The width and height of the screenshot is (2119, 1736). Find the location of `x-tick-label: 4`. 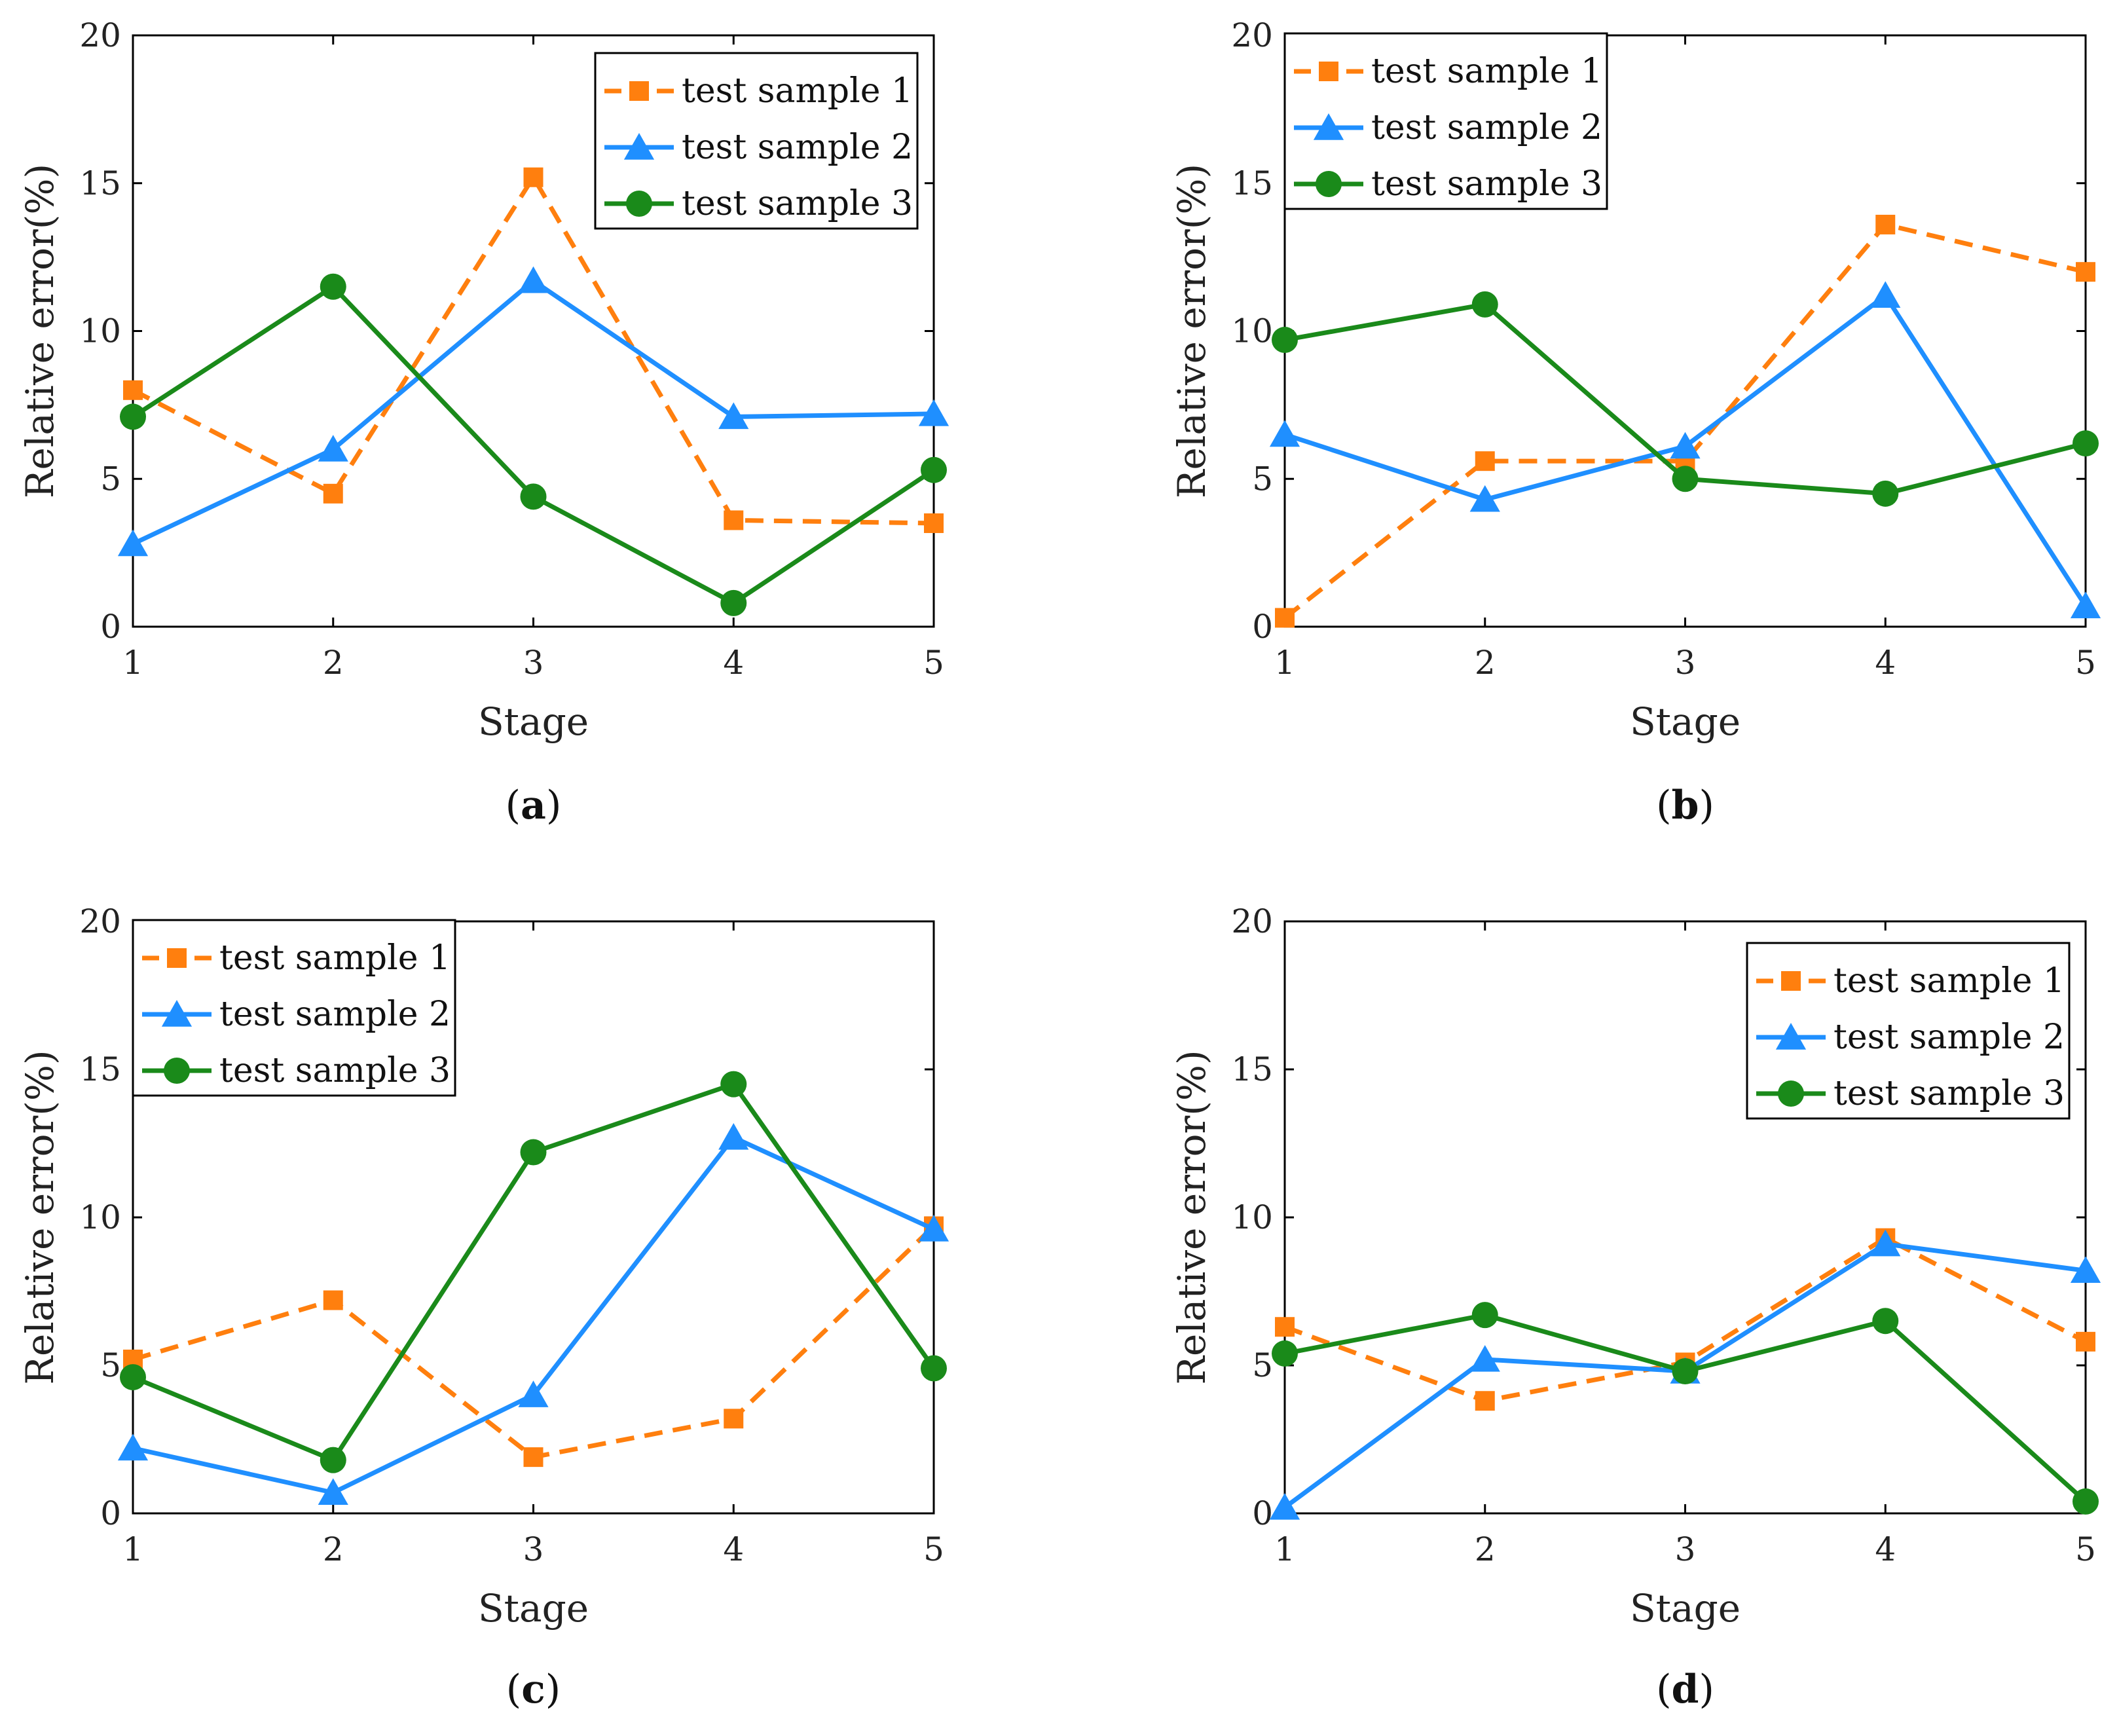

x-tick-label: 4 is located at coordinates (1885, 663).